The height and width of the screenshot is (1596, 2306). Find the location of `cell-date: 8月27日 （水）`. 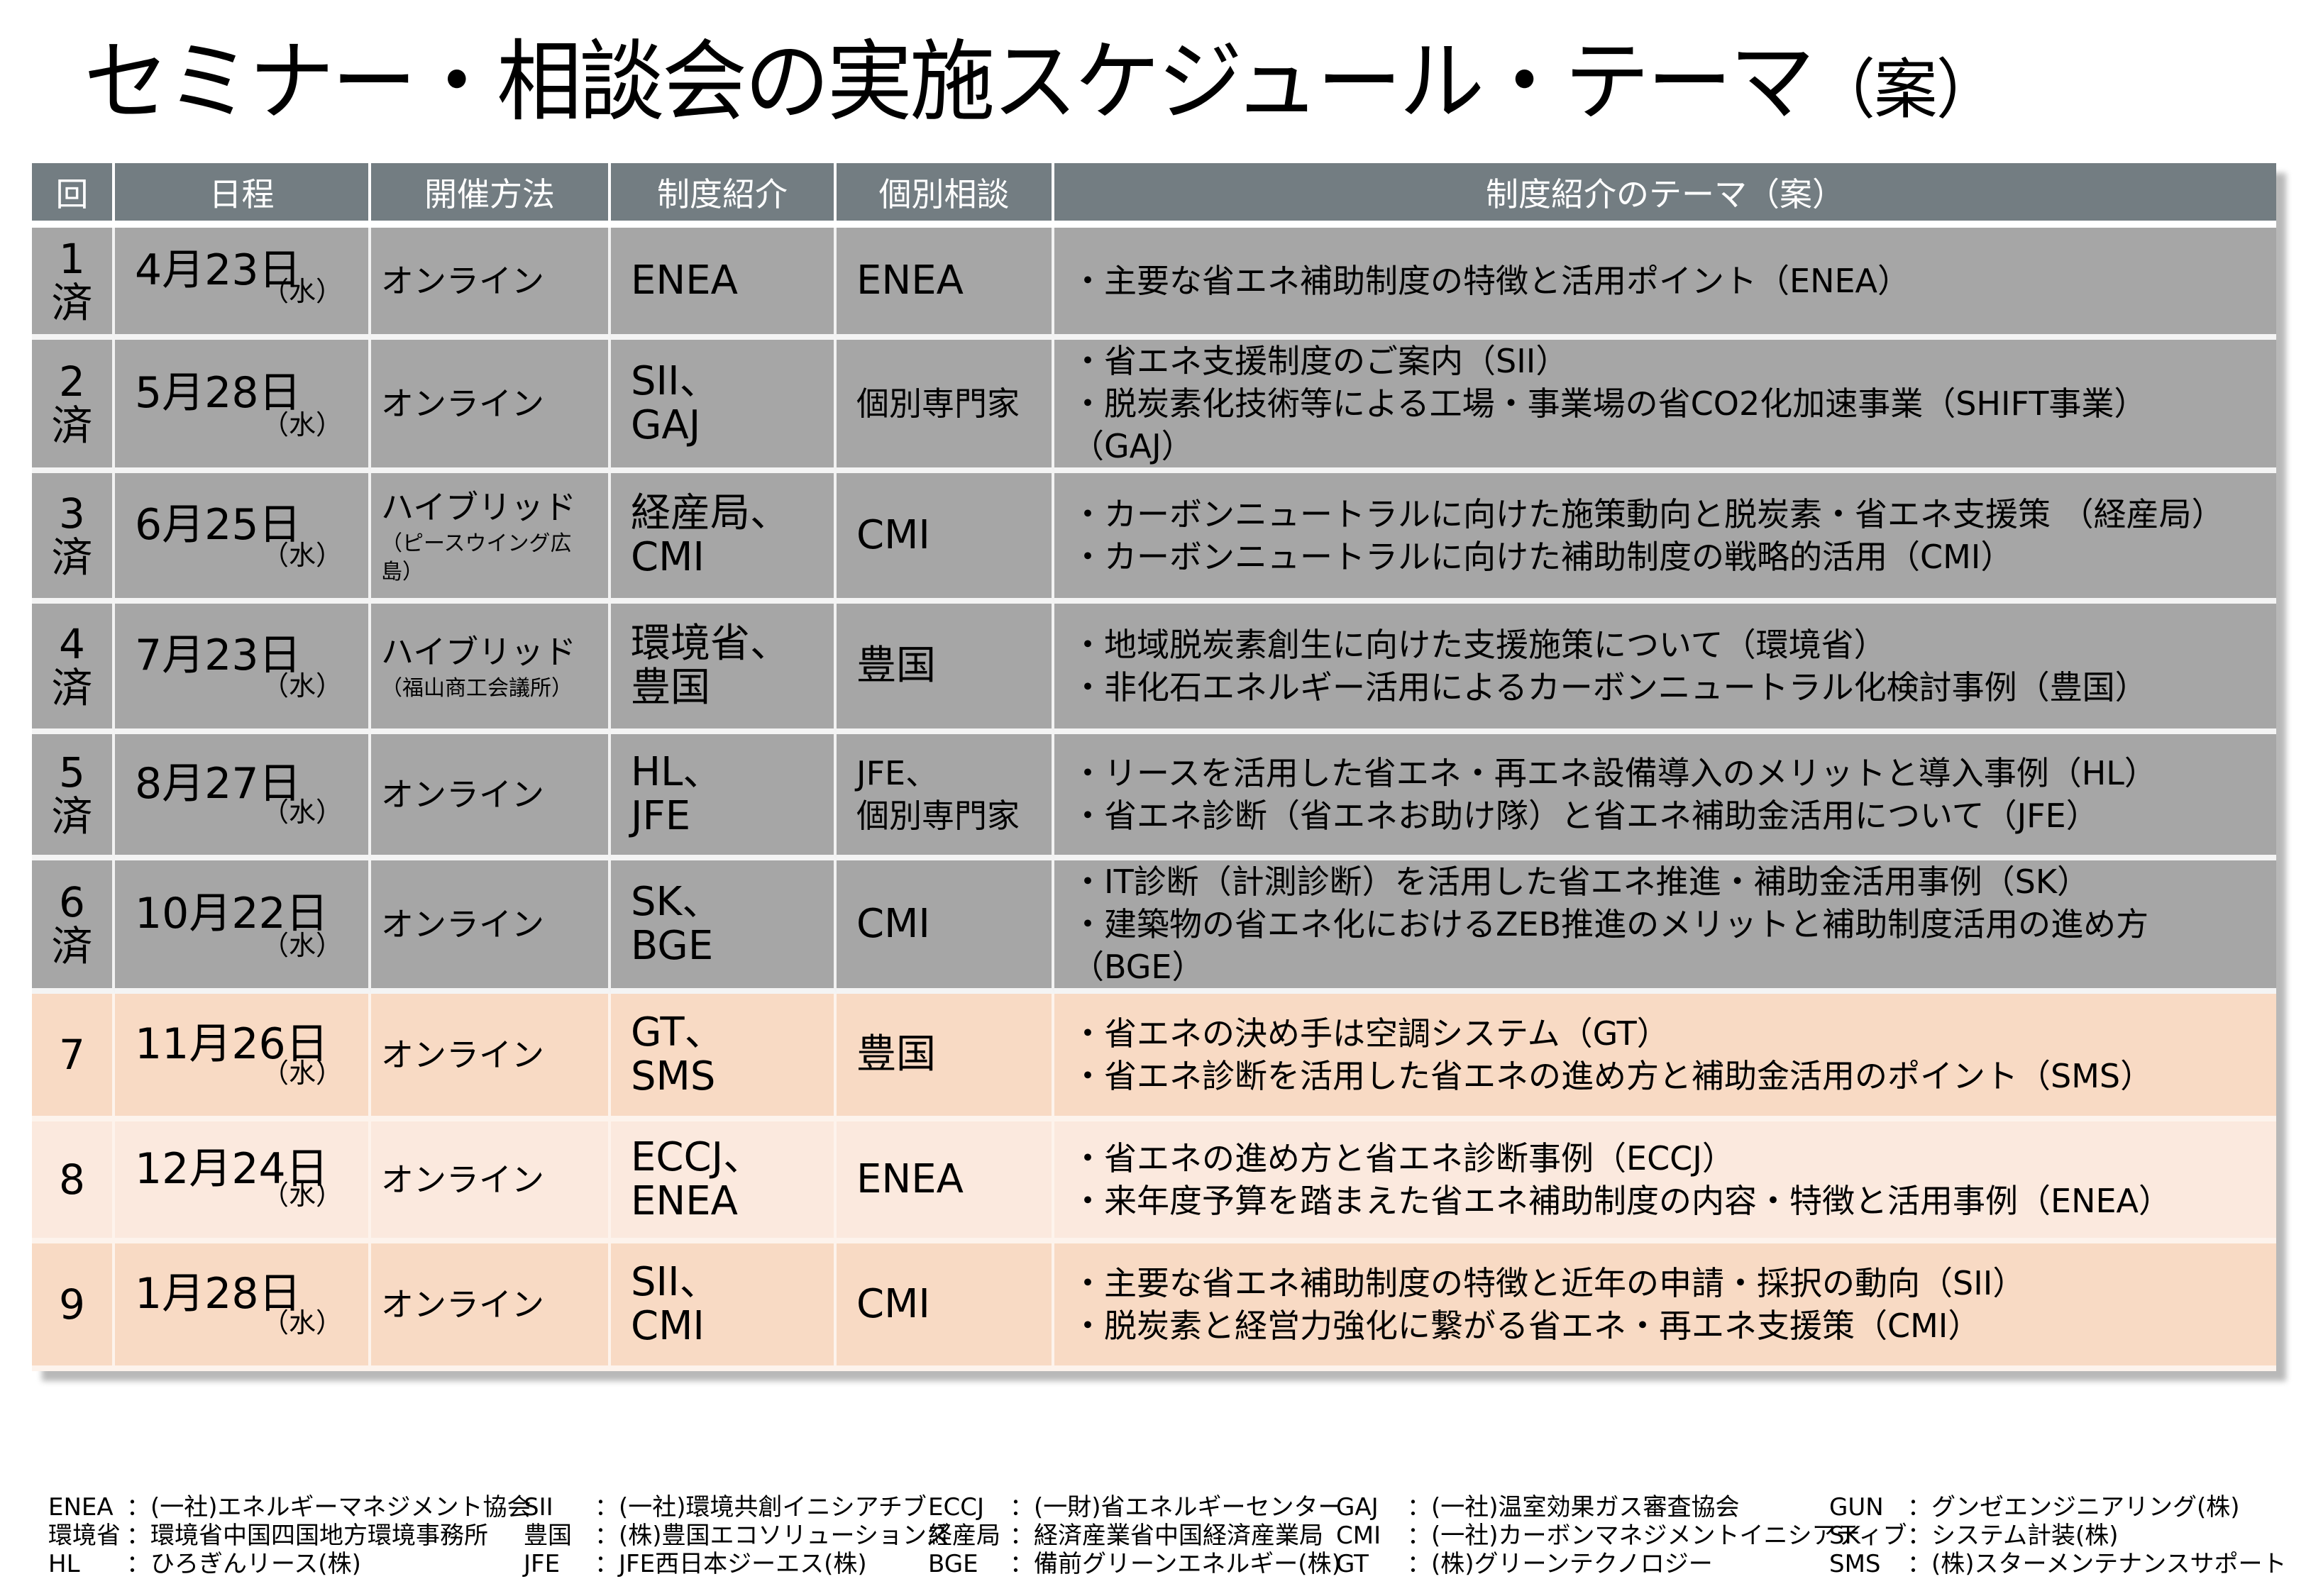

cell-date: 8月27日 （水） is located at coordinates (243, 797).